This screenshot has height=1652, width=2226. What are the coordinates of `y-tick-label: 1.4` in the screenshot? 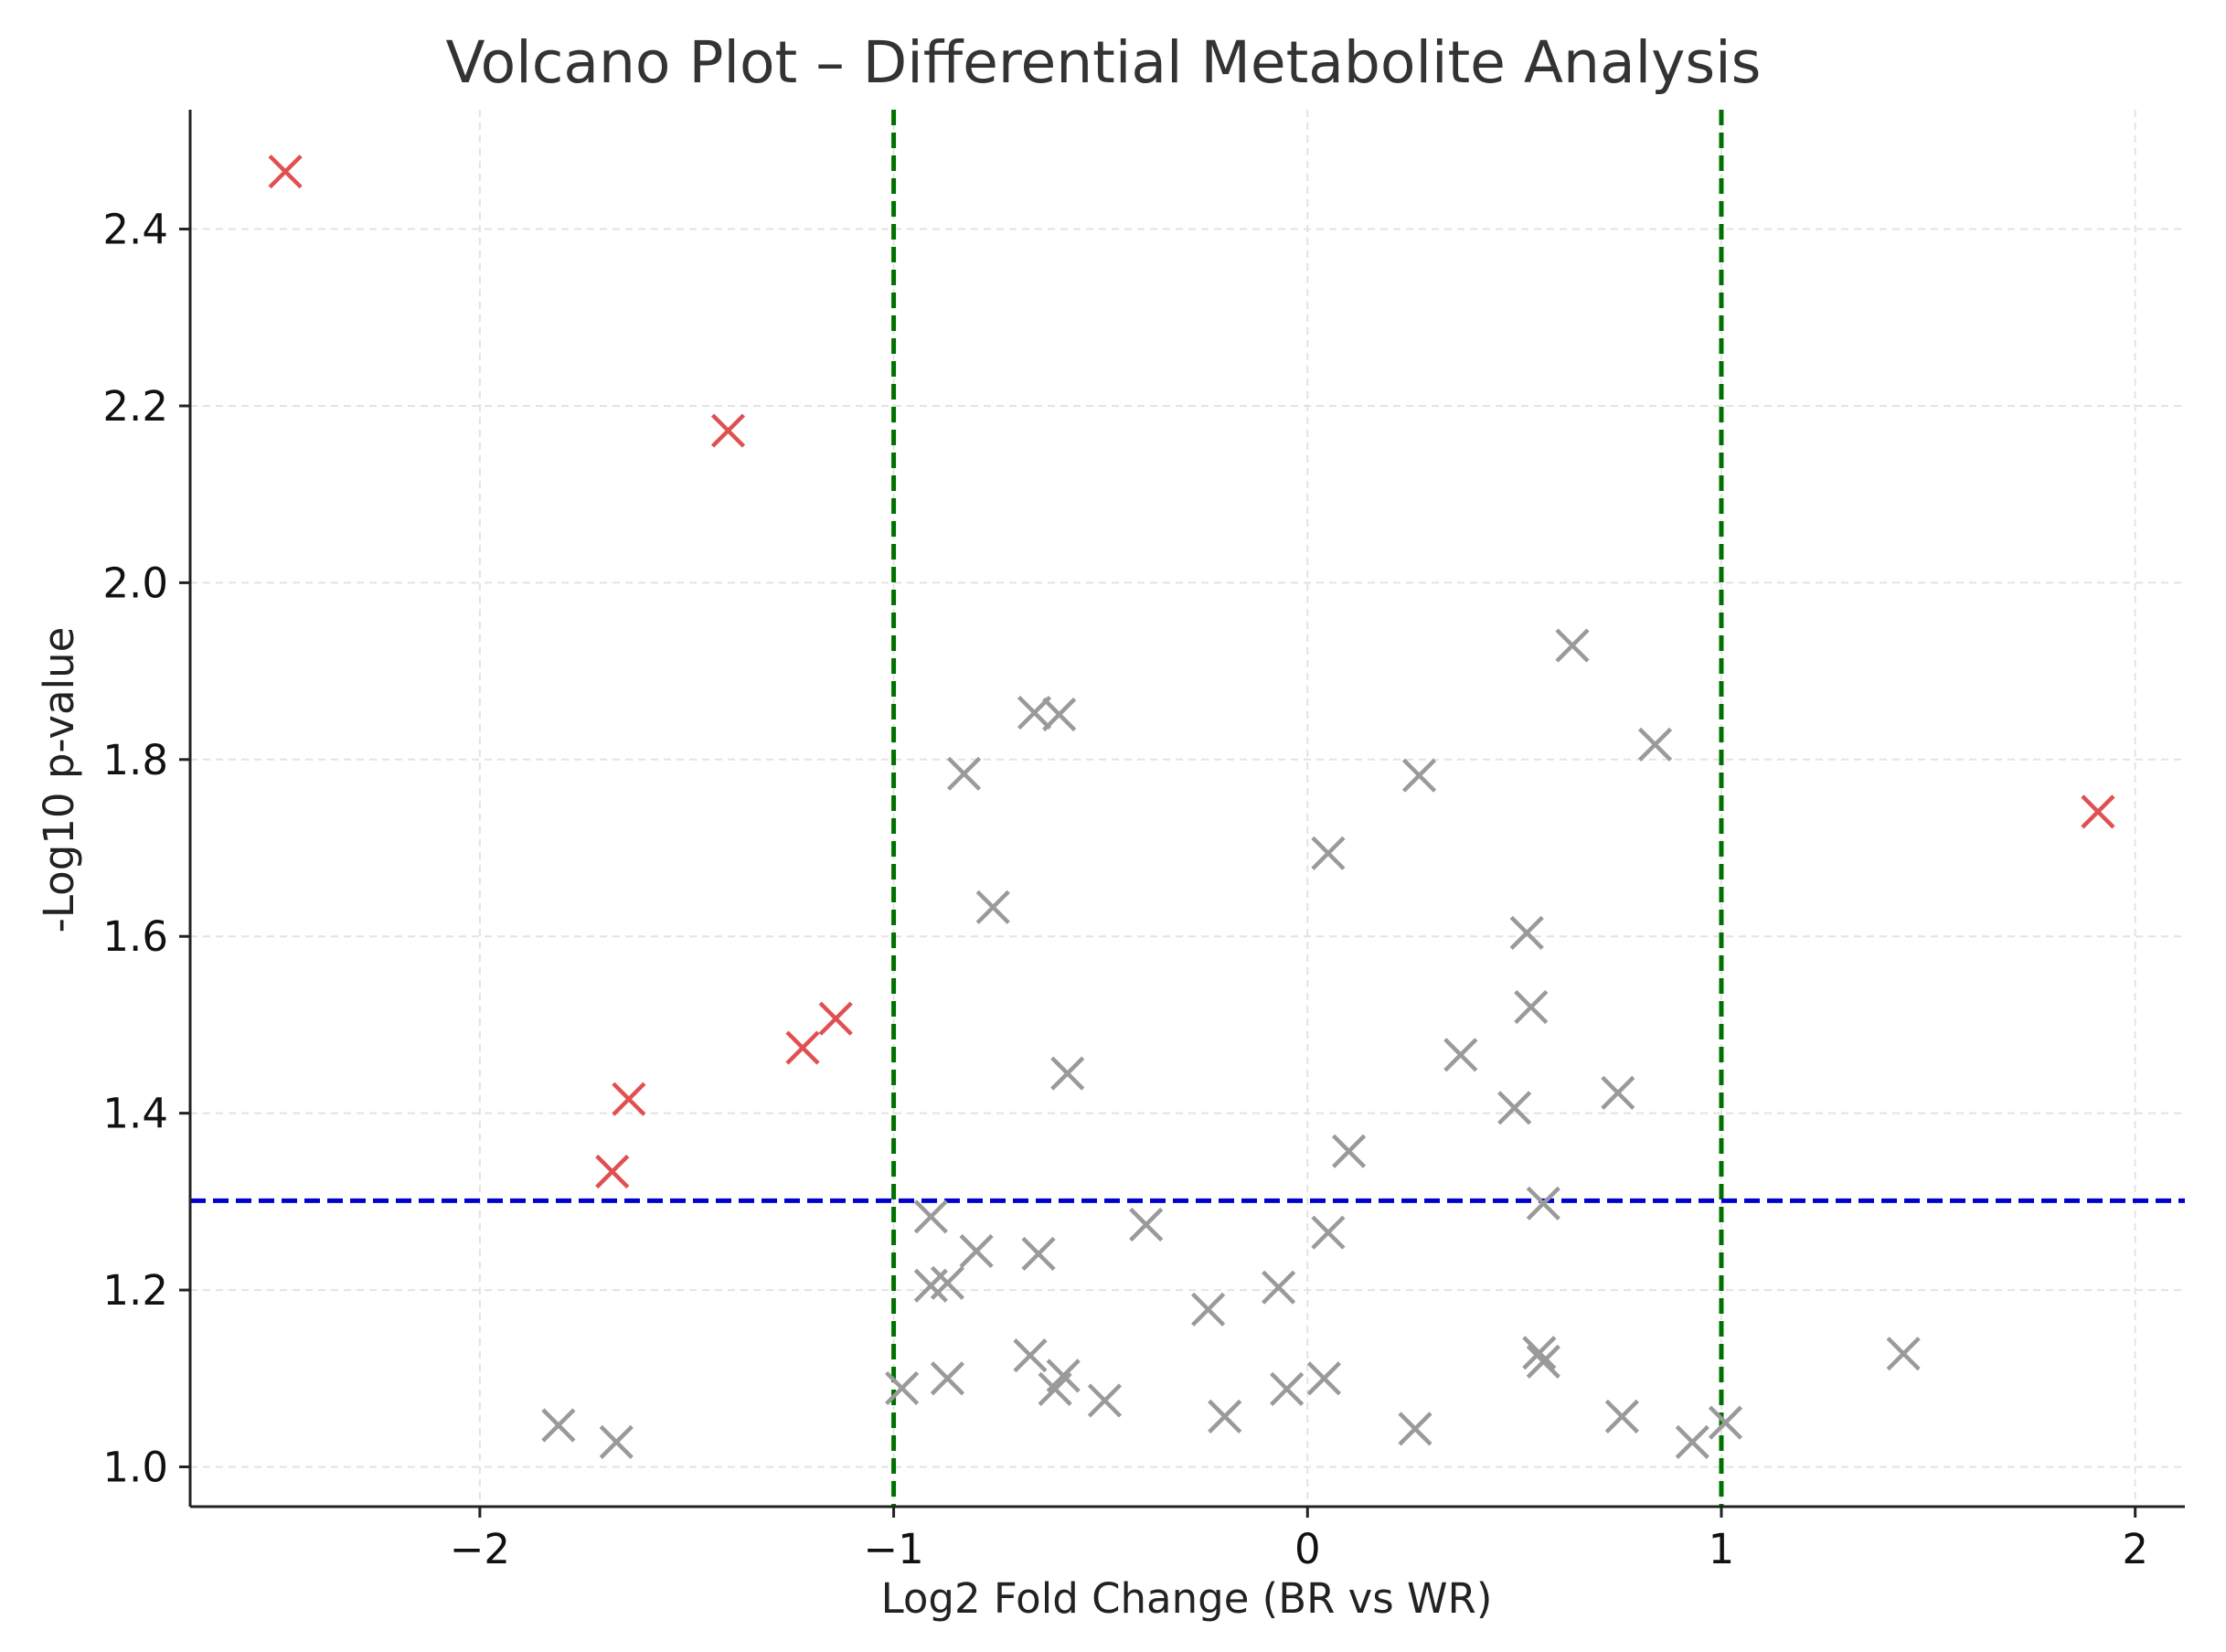 It's located at (135, 1114).